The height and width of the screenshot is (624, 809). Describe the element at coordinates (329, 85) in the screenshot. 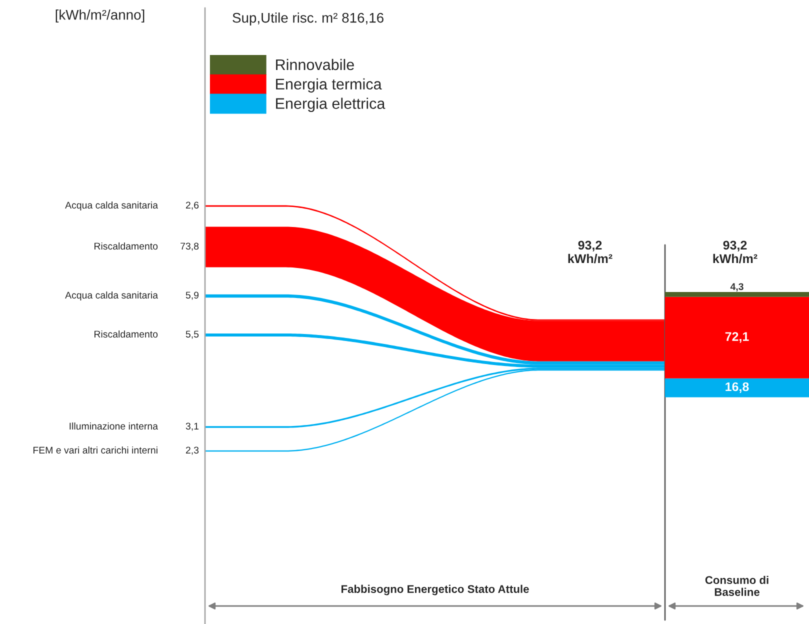

I see `legend-label: Energia termica` at that location.